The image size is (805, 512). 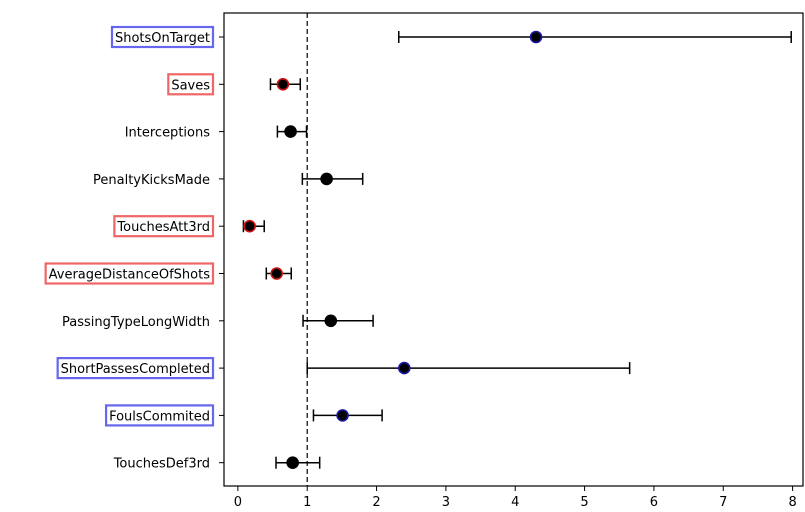 I want to click on y-tick-label: PassingTypeLongWidth, so click(x=136, y=322).